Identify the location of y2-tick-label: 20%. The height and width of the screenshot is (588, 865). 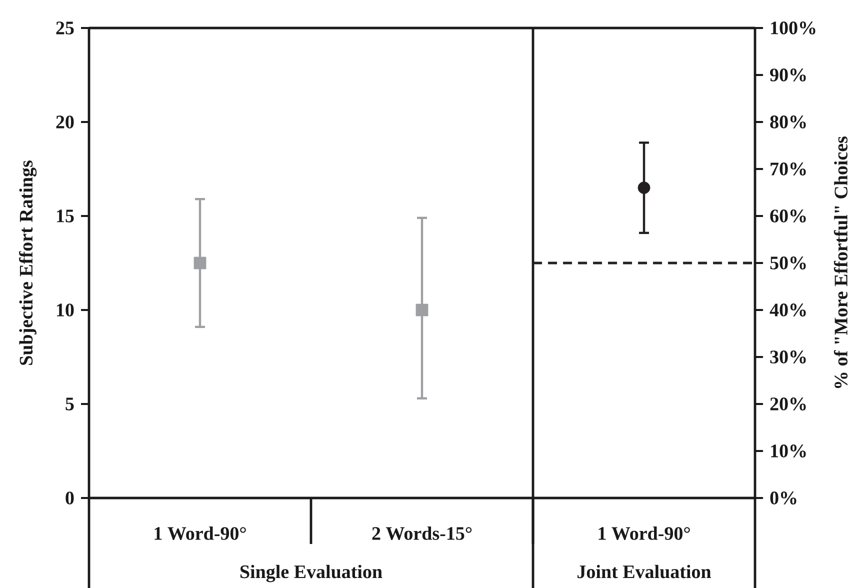
(788, 404).